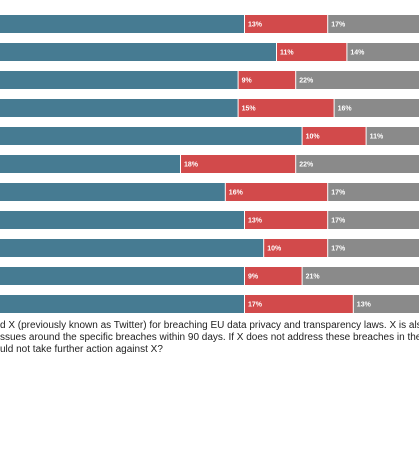  What do you see at coordinates (191, 164) in the screenshot?
I see `data-label: 18%` at bounding box center [191, 164].